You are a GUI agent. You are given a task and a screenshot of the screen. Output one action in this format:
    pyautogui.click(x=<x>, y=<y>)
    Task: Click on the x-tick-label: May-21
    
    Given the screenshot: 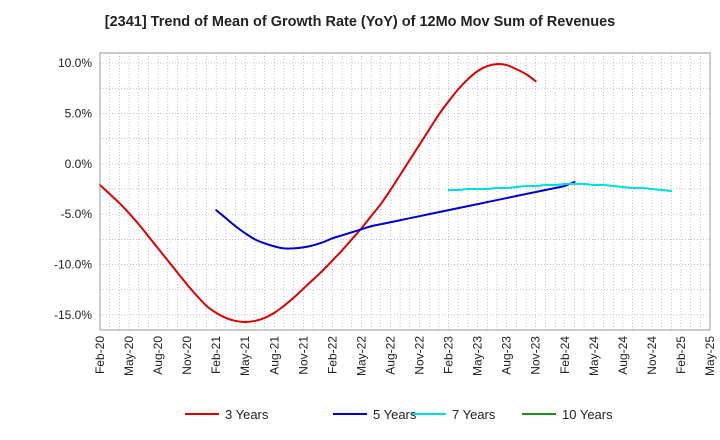 What is the action you would take?
    pyautogui.click(x=245, y=356)
    